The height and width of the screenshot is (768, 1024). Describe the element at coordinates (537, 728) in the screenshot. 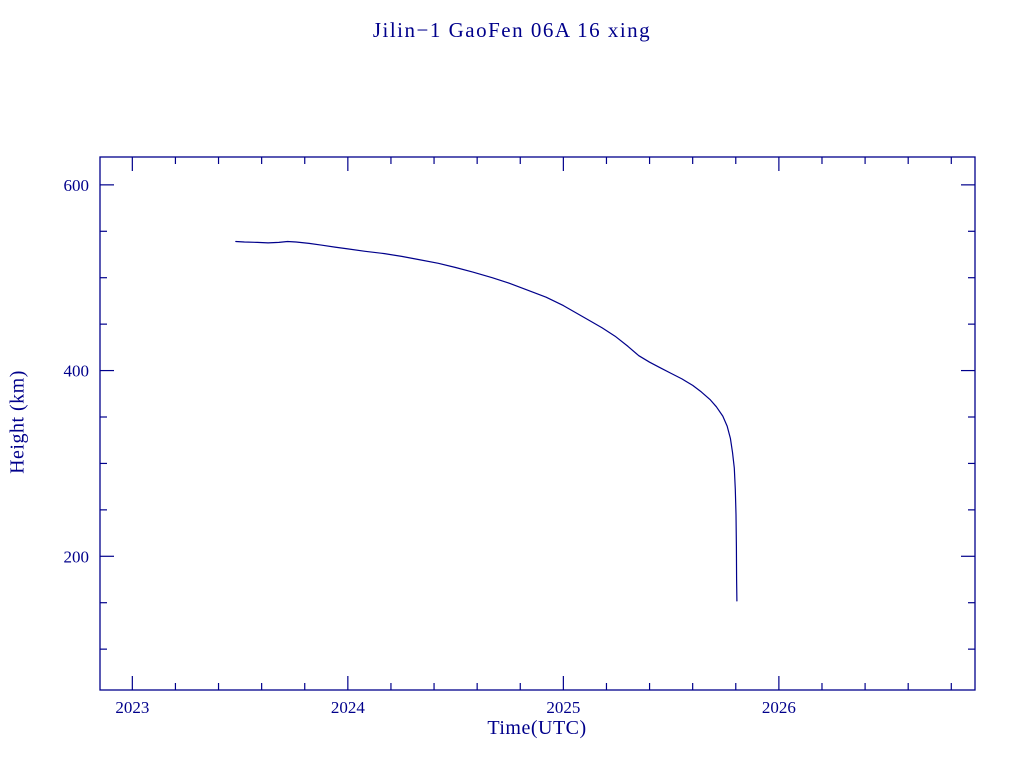

I see `x-axis-label: Time(UTC)` at that location.